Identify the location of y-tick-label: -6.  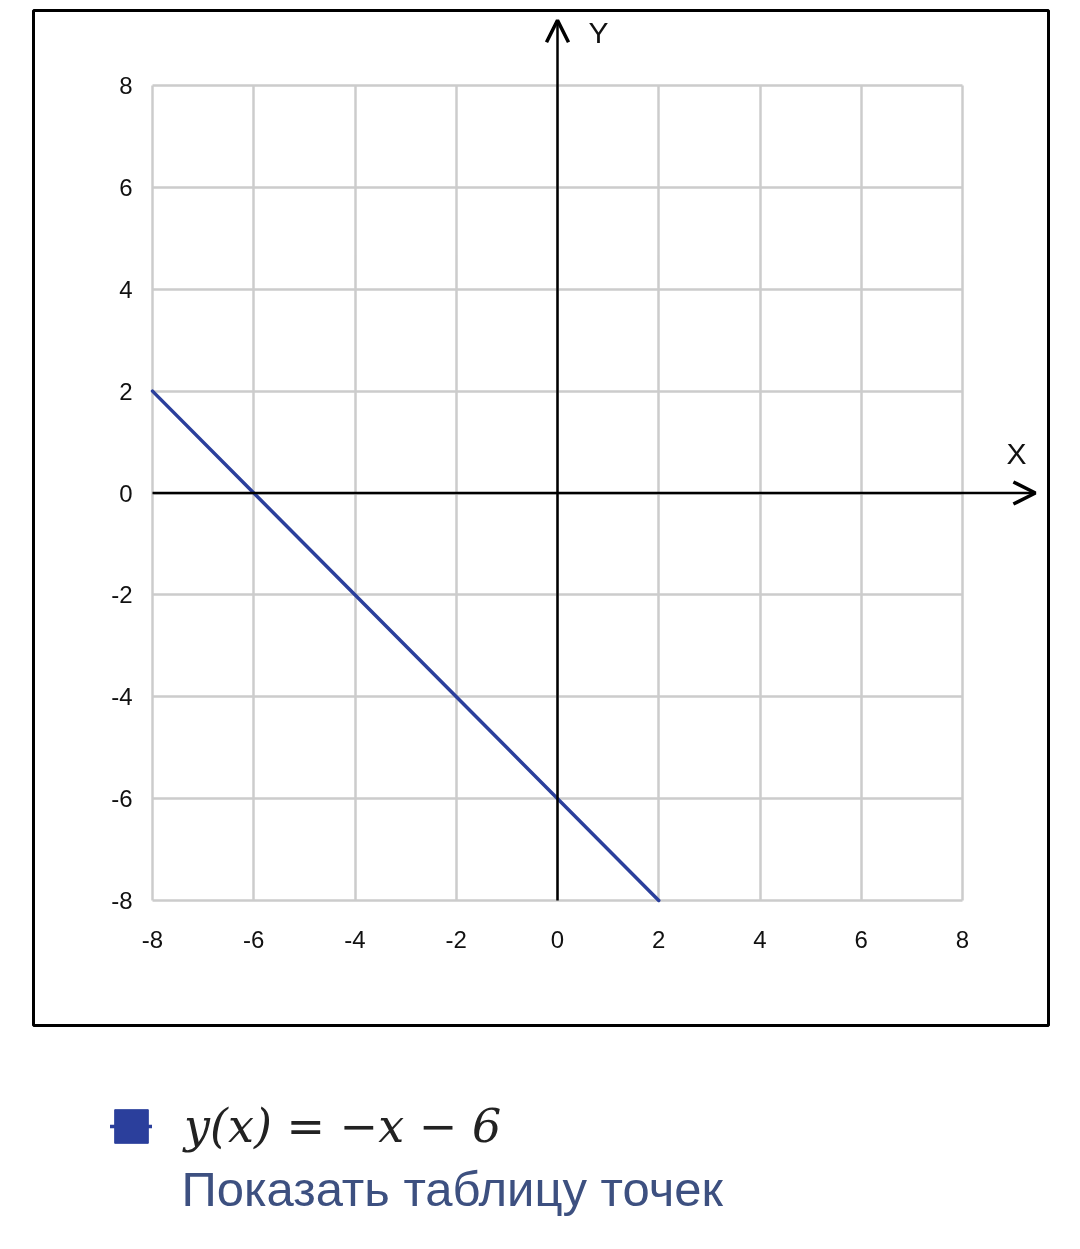
(122, 799).